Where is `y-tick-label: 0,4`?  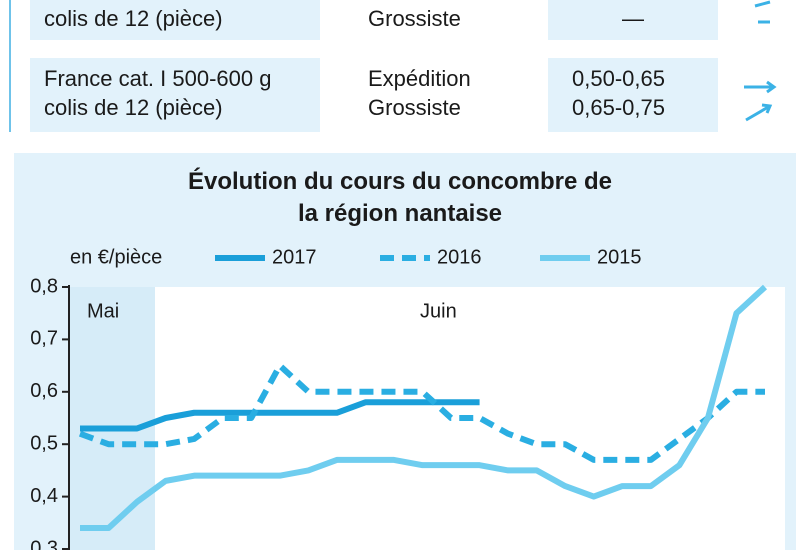
y-tick-label: 0,4 is located at coordinates (44, 496).